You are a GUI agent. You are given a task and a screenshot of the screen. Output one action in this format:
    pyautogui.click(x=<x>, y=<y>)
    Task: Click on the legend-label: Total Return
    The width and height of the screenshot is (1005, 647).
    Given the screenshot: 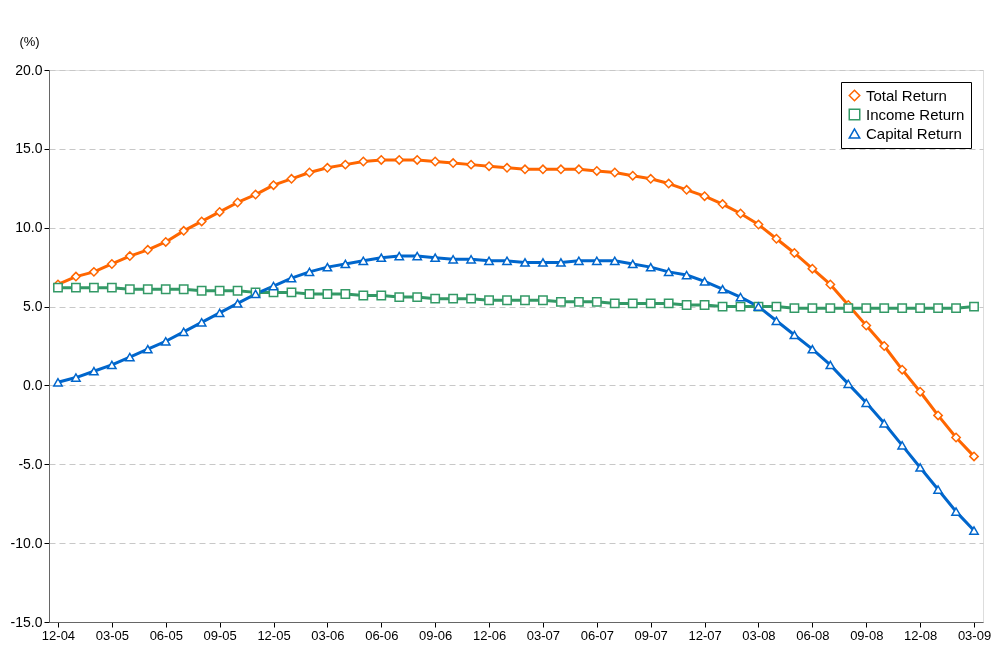 What is the action you would take?
    pyautogui.click(x=906, y=95)
    